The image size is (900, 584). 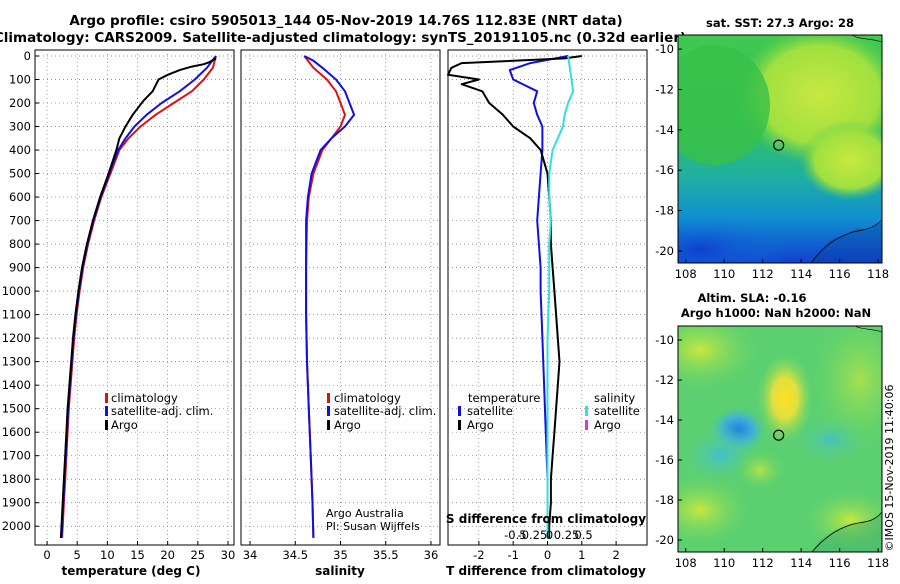 What do you see at coordinates (431, 555) in the screenshot?
I see `xtick-label: 36` at bounding box center [431, 555].